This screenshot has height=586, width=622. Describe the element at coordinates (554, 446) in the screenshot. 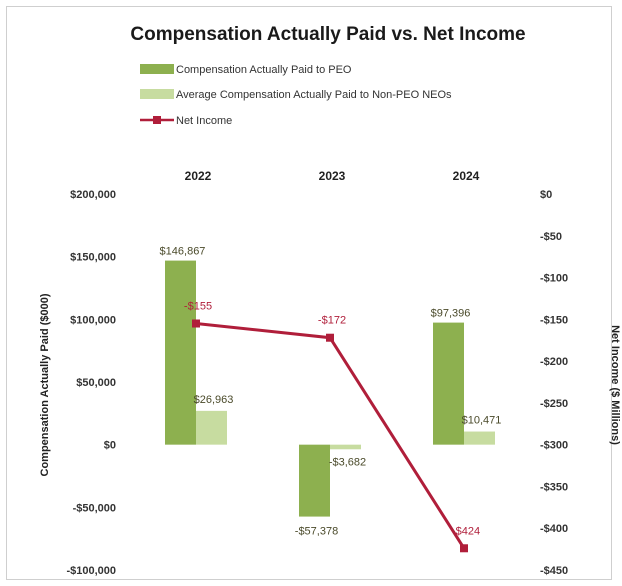

I see `y-right-tick-label: -$300` at that location.